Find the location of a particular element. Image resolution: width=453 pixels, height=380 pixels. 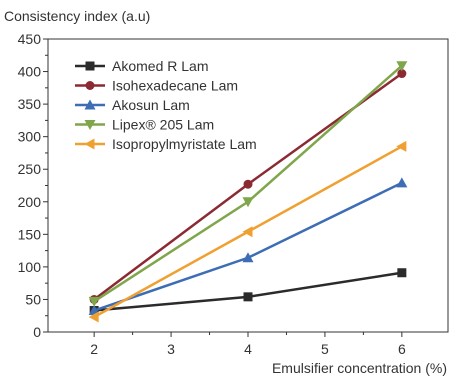

y-tick-label: 100 is located at coordinates (30, 267).